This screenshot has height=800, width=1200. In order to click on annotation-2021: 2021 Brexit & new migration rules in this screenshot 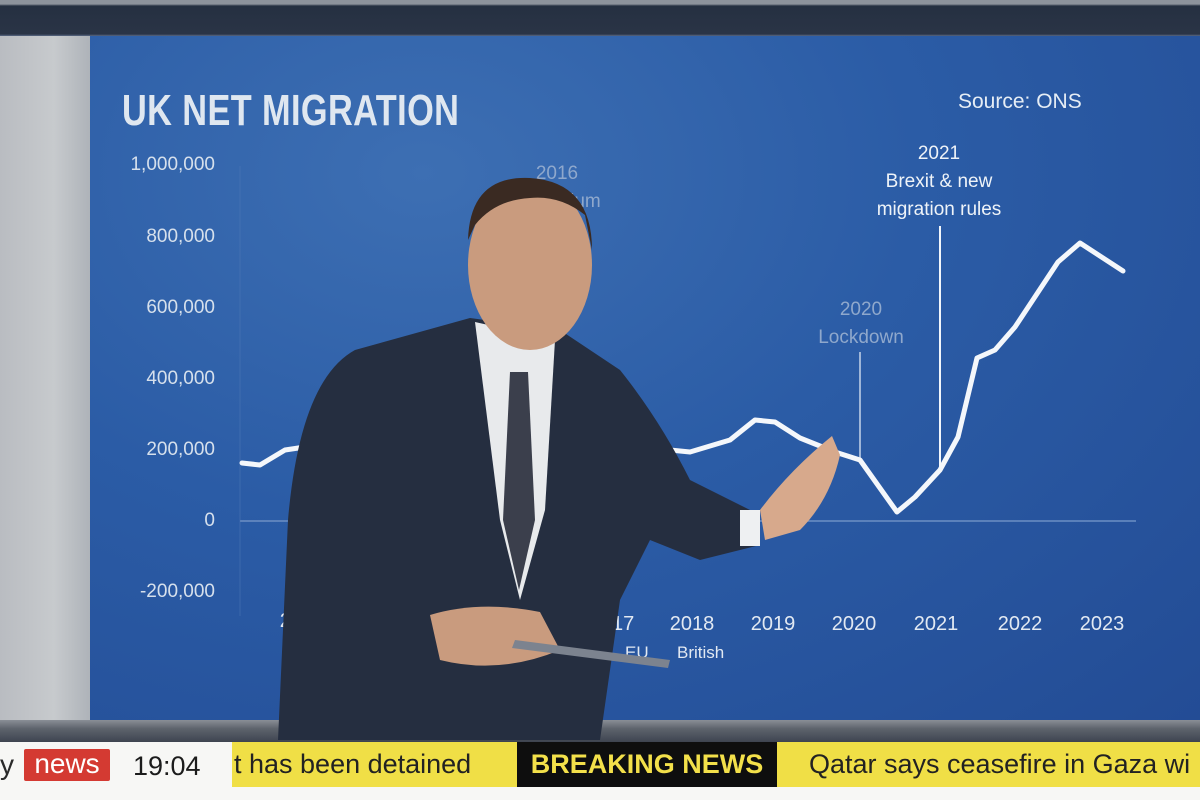, I will do `click(939, 182)`.